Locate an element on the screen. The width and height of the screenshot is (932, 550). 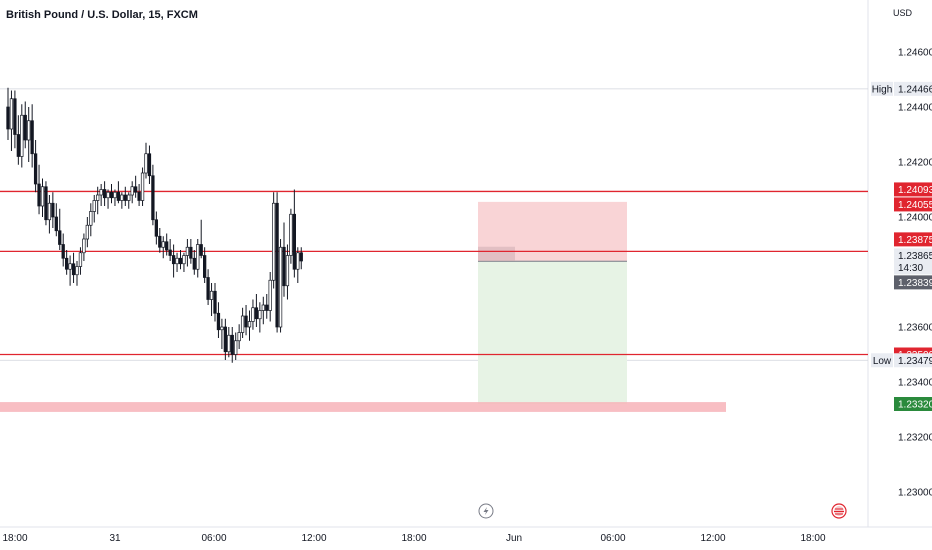
take-profit-zone is located at coordinates (552, 332).